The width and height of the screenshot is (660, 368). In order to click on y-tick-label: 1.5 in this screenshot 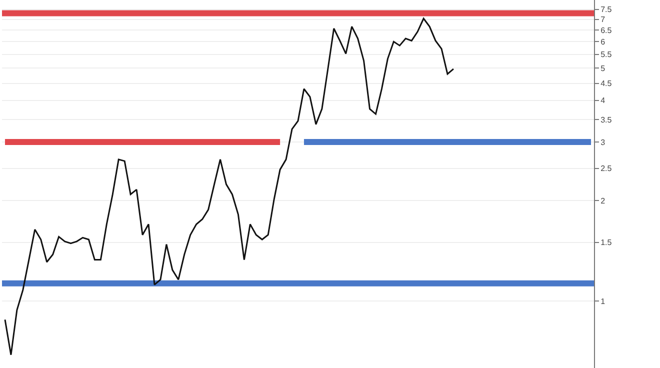, I will do `click(606, 243)`.